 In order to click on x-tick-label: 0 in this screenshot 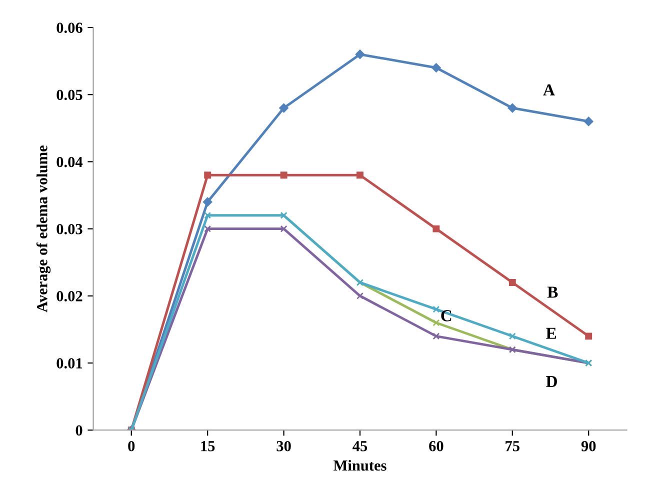, I will do `click(131, 446)`.